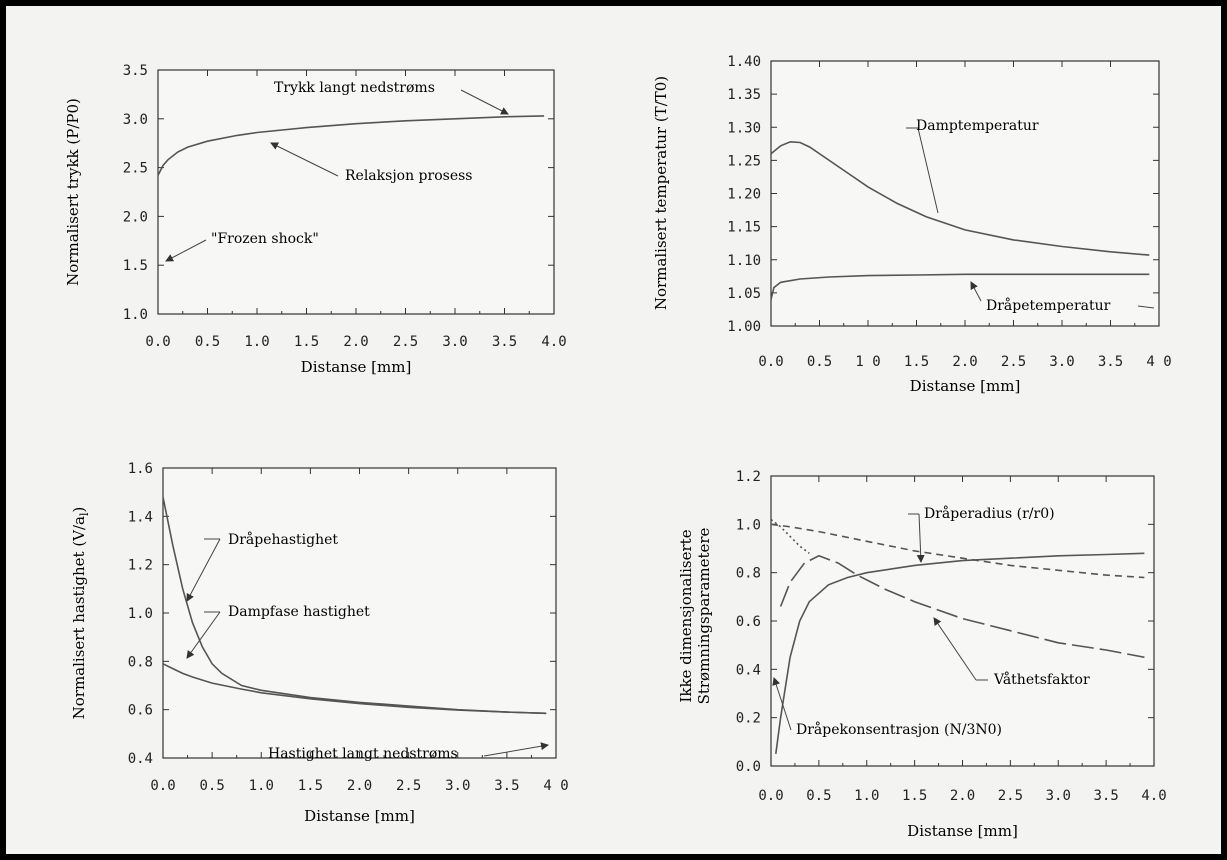  I want to click on y-tick-label: 1.05, so click(744, 294).